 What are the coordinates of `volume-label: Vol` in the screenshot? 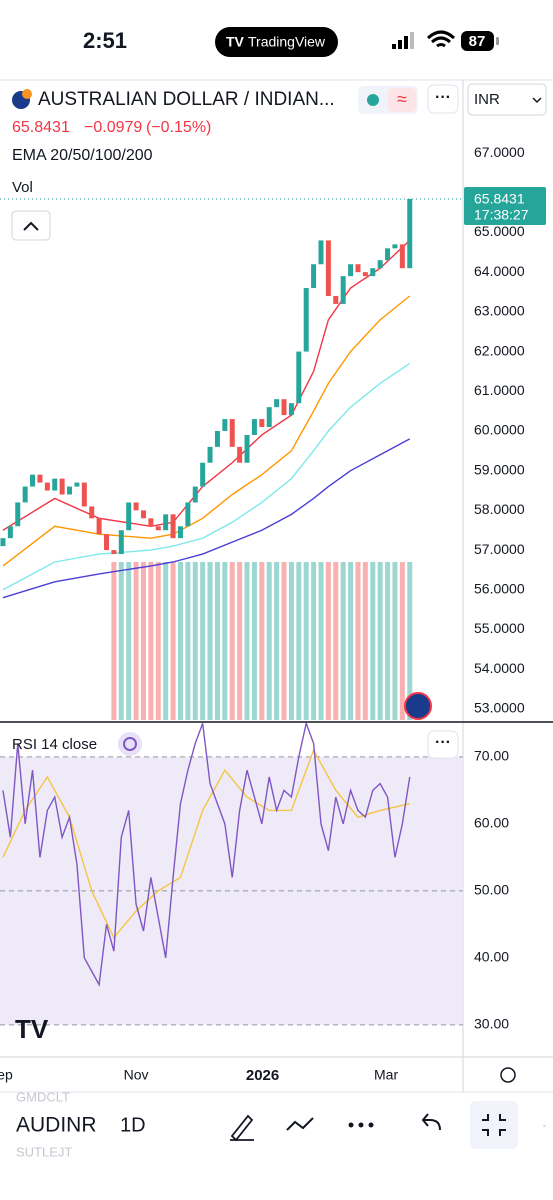 It's located at (22, 187).